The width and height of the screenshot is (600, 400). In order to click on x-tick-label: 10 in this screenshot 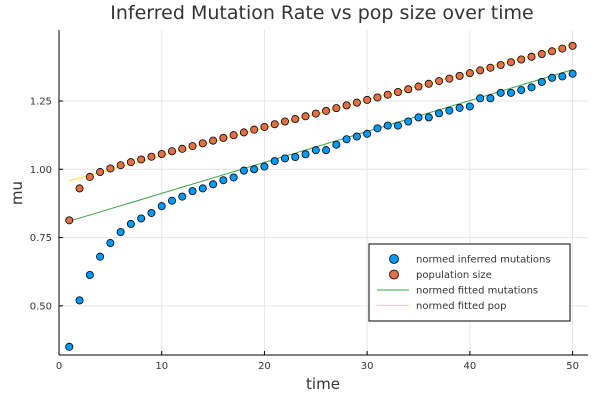, I will do `click(161, 366)`.